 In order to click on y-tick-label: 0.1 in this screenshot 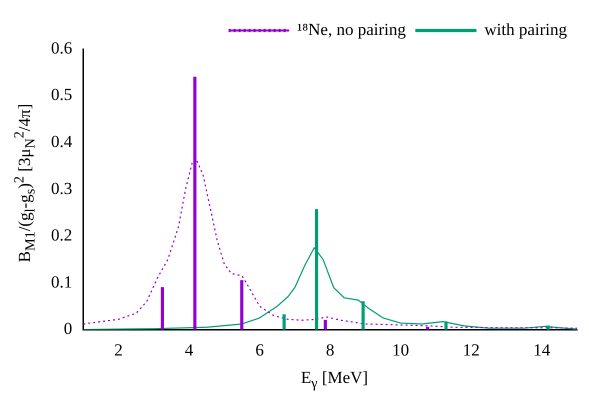, I will do `click(61, 282)`.